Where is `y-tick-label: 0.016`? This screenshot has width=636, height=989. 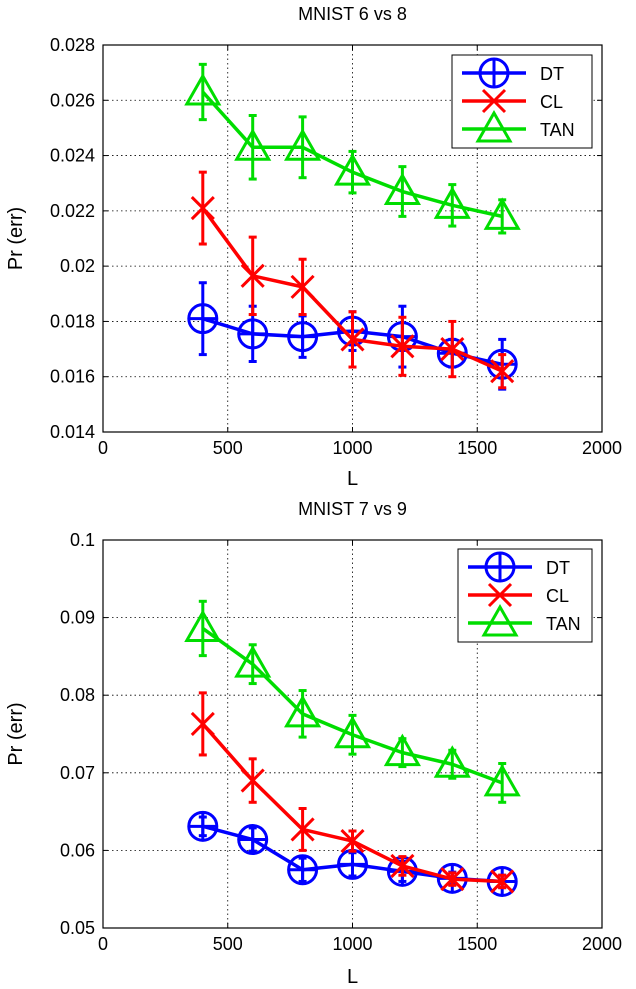
y-tick-label: 0.016 is located at coordinates (72, 377).